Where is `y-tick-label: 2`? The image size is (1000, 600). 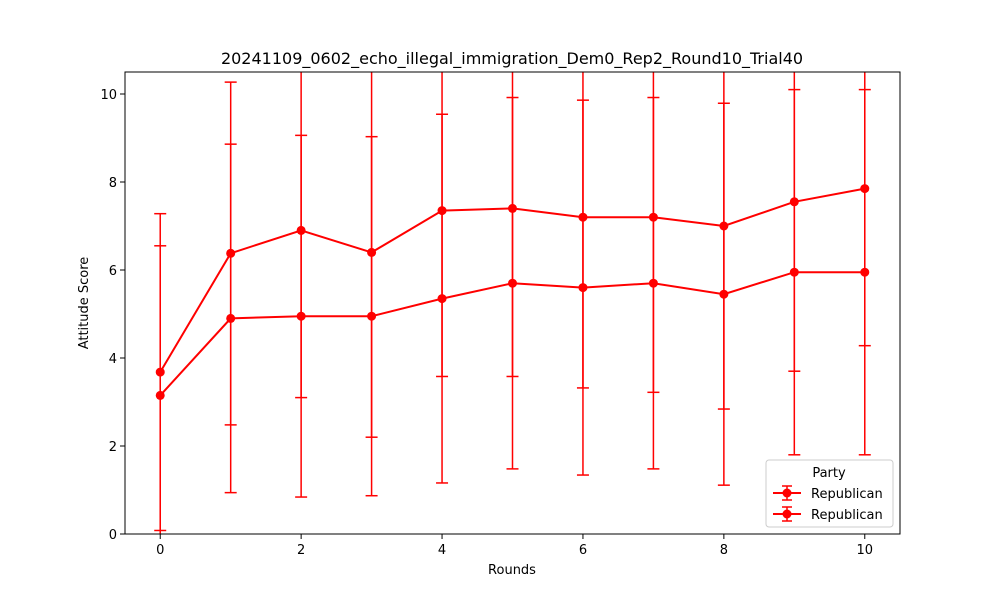 y-tick-label: 2 is located at coordinates (113, 447).